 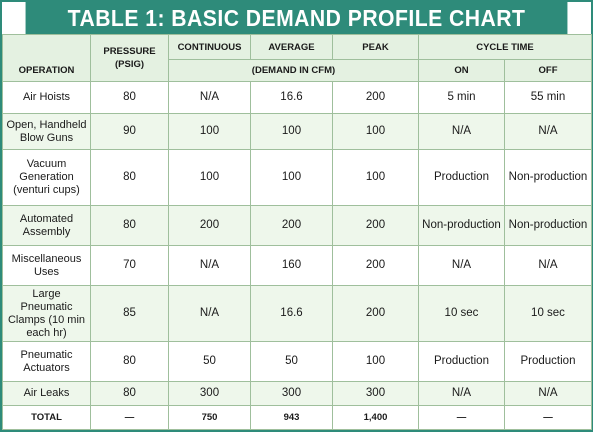 I want to click on total-average: 943, so click(x=291, y=417).